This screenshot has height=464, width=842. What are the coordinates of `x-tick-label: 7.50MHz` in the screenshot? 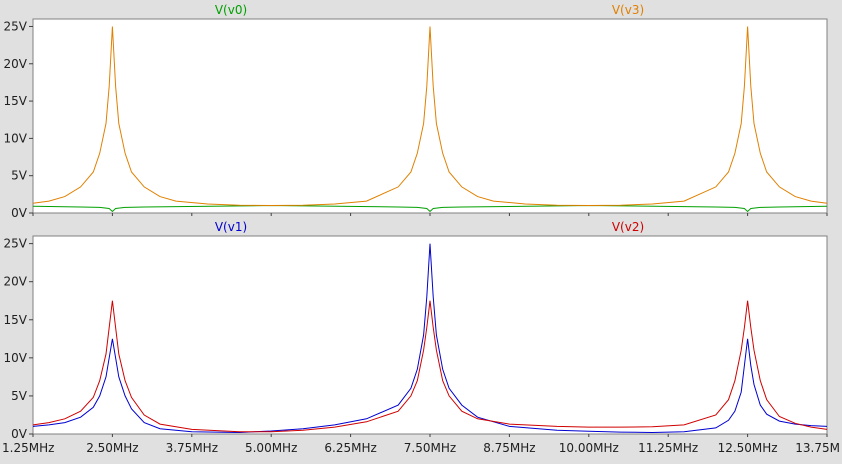 It's located at (430, 448).